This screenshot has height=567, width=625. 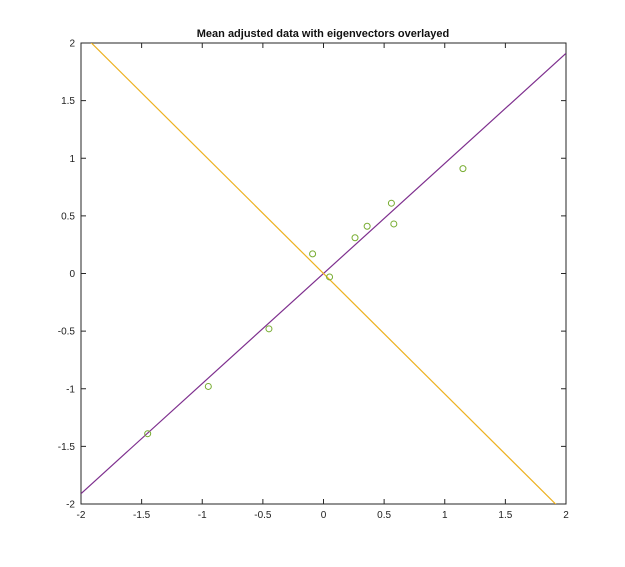 What do you see at coordinates (72, 44) in the screenshot?
I see `y-tick-label: 2` at bounding box center [72, 44].